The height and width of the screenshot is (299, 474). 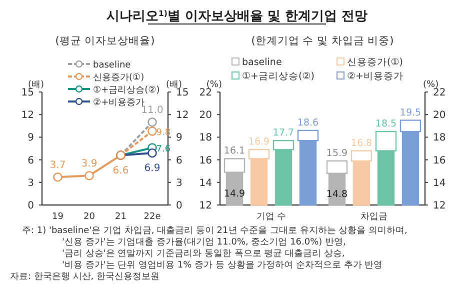 What do you see at coordinates (105, 41) in the screenshot?
I see `chart-subtitle: (평균 이자보상배율)` at bounding box center [105, 41].